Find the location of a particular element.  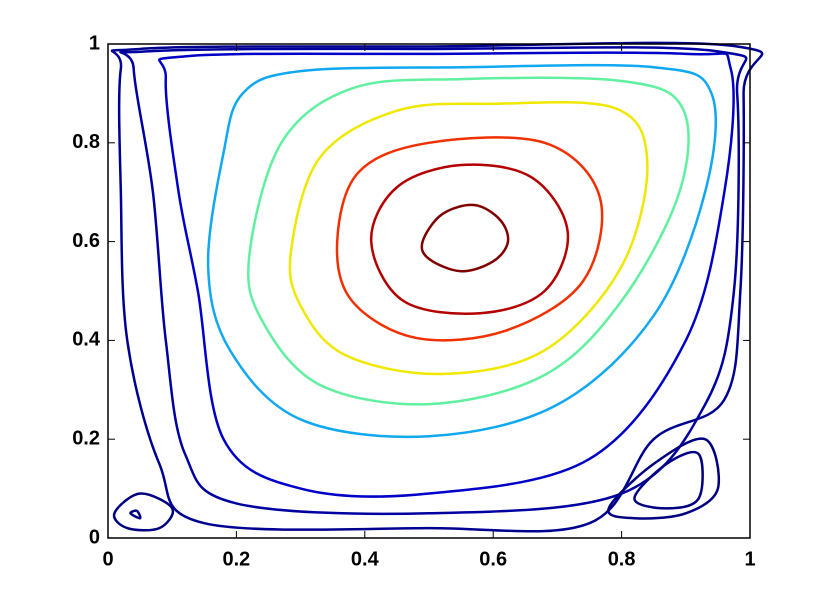

y-tick-label: 0.8 is located at coordinates (86, 142).